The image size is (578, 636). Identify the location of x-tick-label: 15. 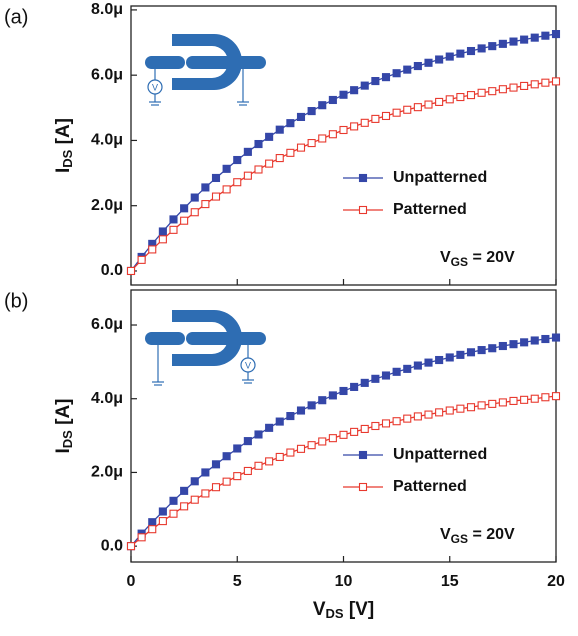
(450, 581).